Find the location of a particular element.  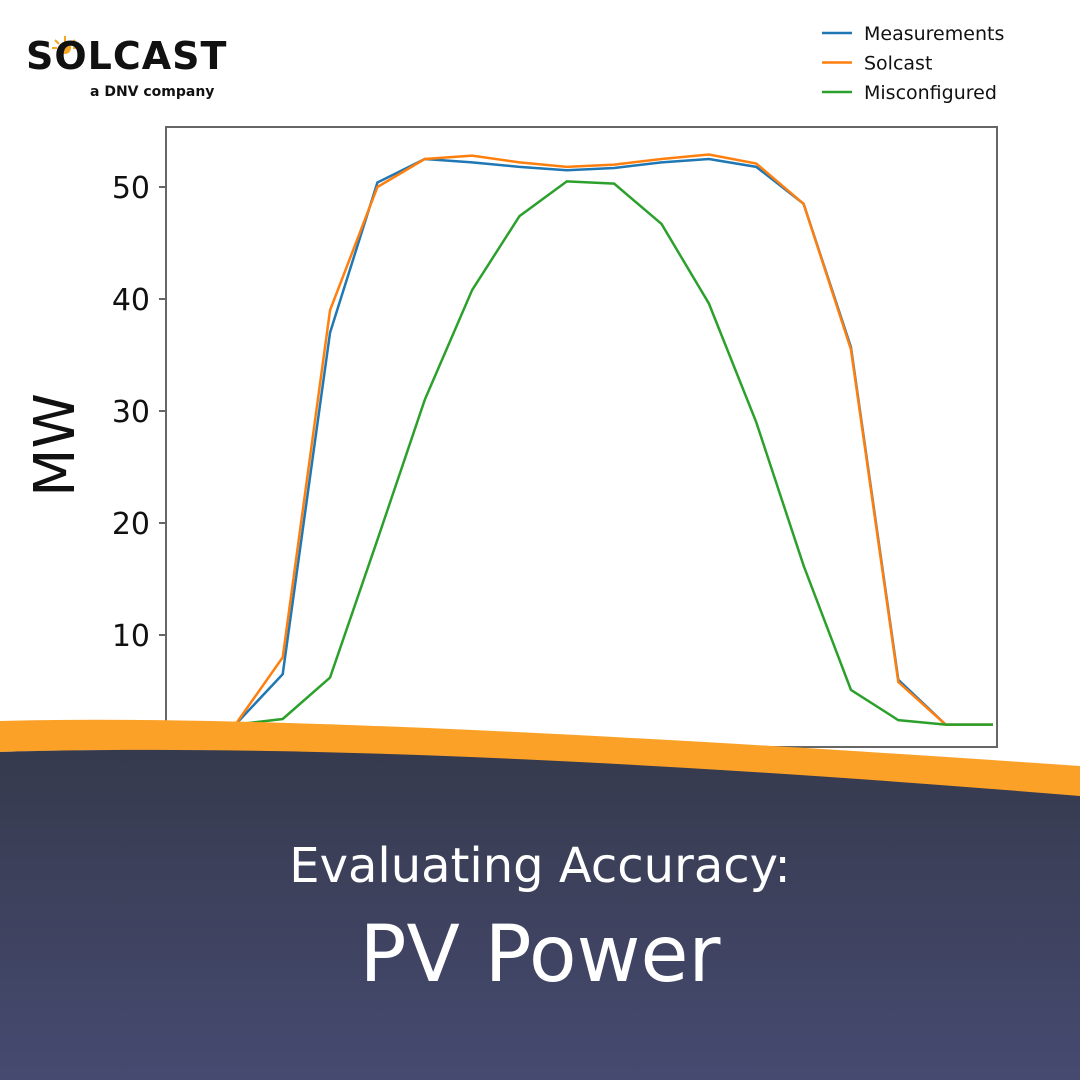

subheadline: PV Power is located at coordinates (540, 955).